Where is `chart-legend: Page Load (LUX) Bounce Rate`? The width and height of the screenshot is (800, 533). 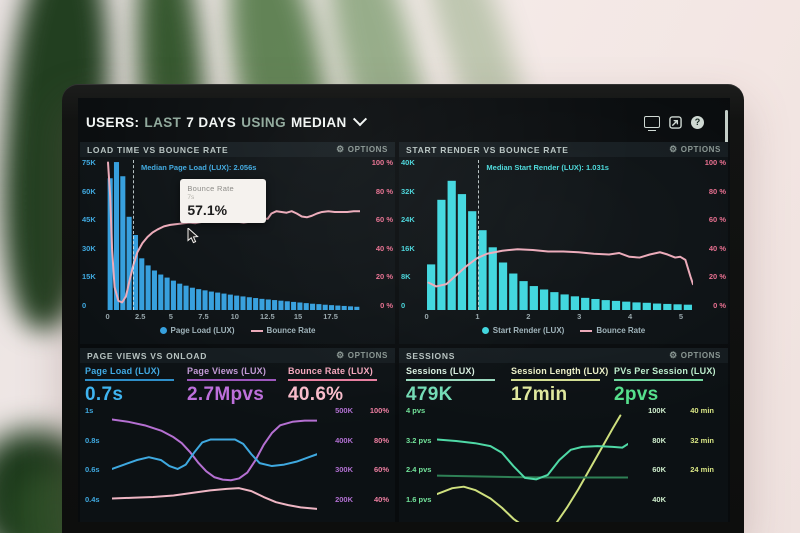 chart-legend: Page Load (LUX) Bounce Rate is located at coordinates (237, 330).